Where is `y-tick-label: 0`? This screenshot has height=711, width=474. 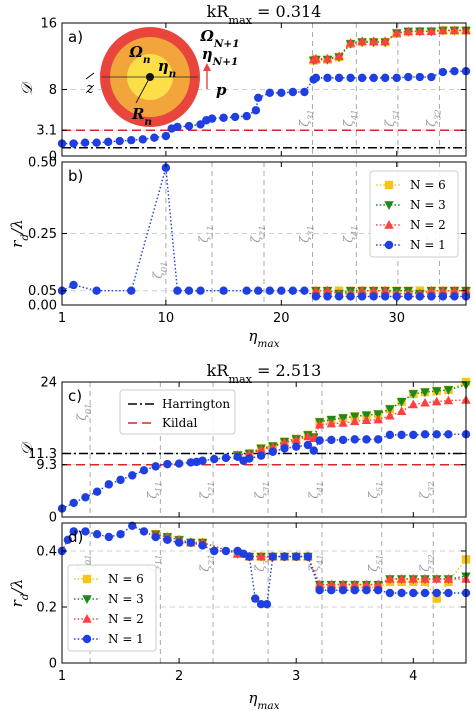
y-tick-label: 0 is located at coordinates (53, 664).